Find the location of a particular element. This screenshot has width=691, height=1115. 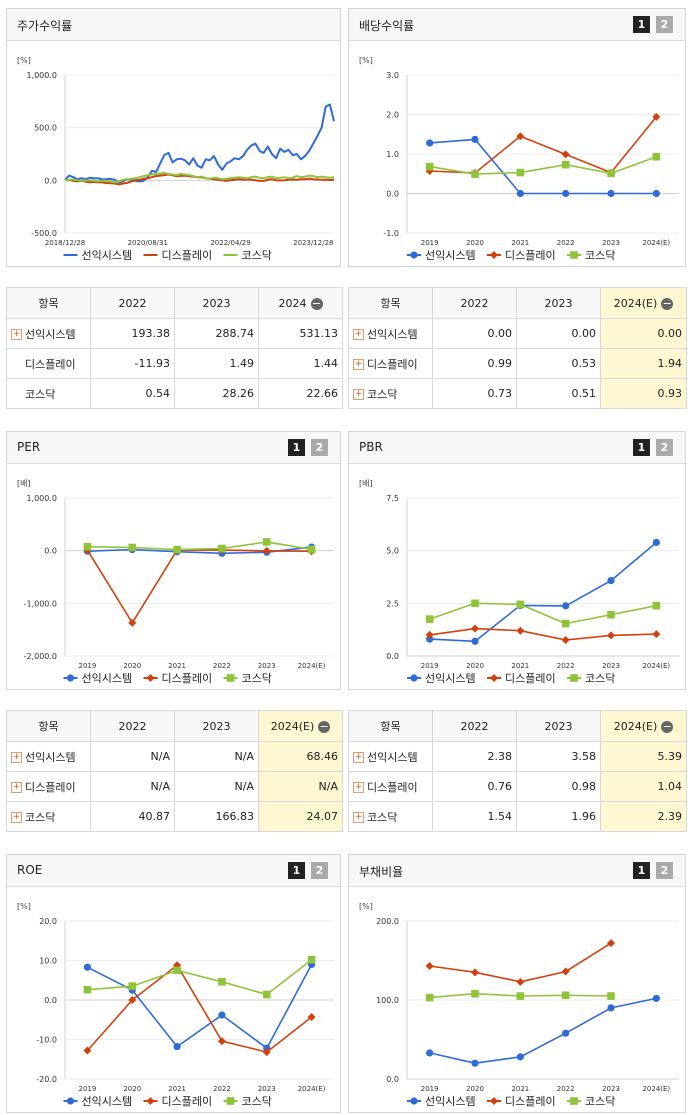

series-display is located at coordinates (543, 634).